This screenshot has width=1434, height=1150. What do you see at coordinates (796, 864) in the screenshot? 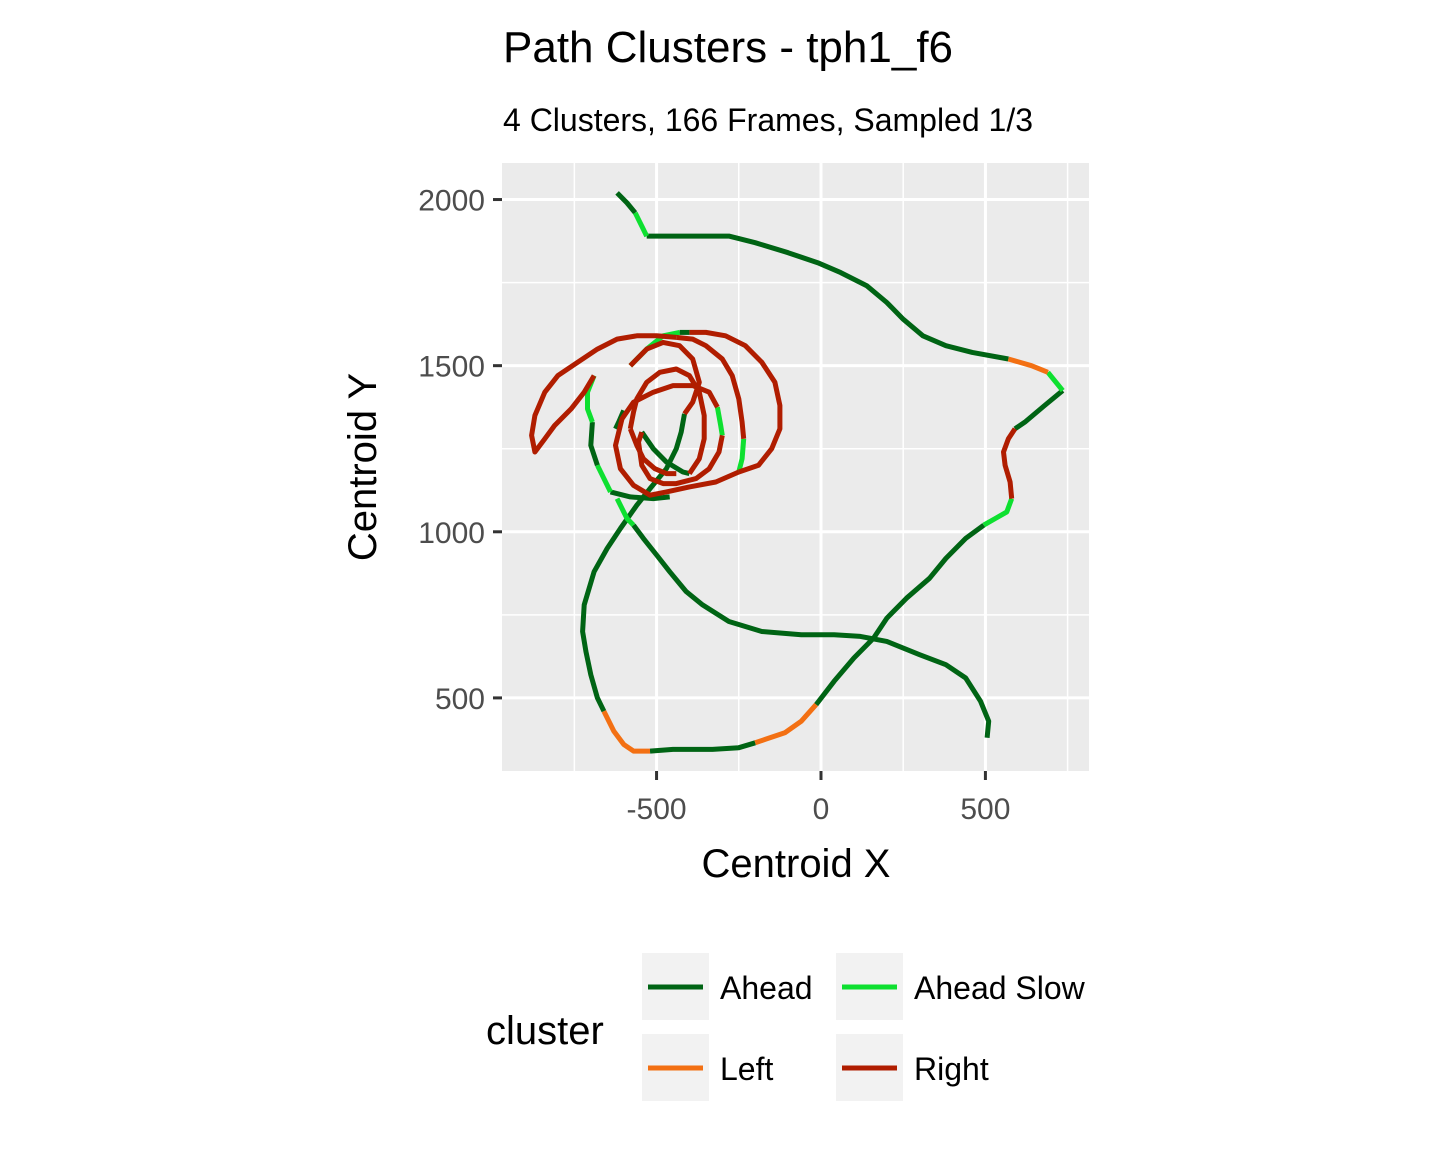
I see `x-axis-label: Centroid X` at bounding box center [796, 864].